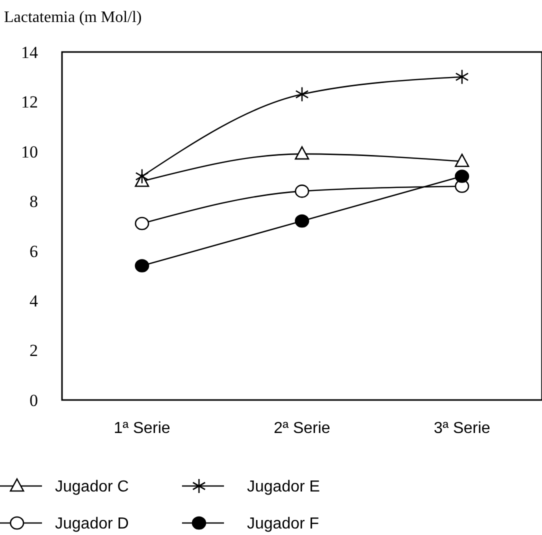 The width and height of the screenshot is (542, 535). I want to click on y-tick-label: 0, so click(34, 400).